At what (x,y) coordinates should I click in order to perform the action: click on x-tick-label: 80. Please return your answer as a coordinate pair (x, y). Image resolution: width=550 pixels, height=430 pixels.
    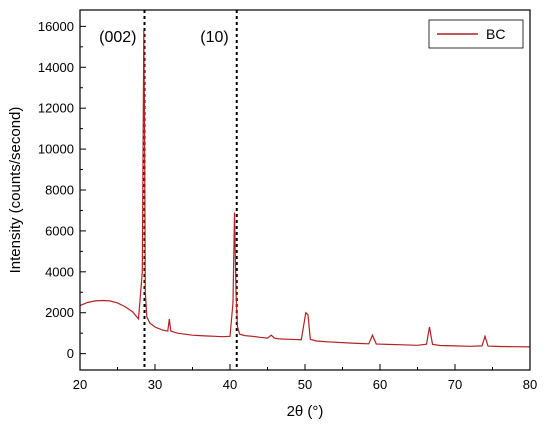
    Looking at the image, I should click on (530, 384).